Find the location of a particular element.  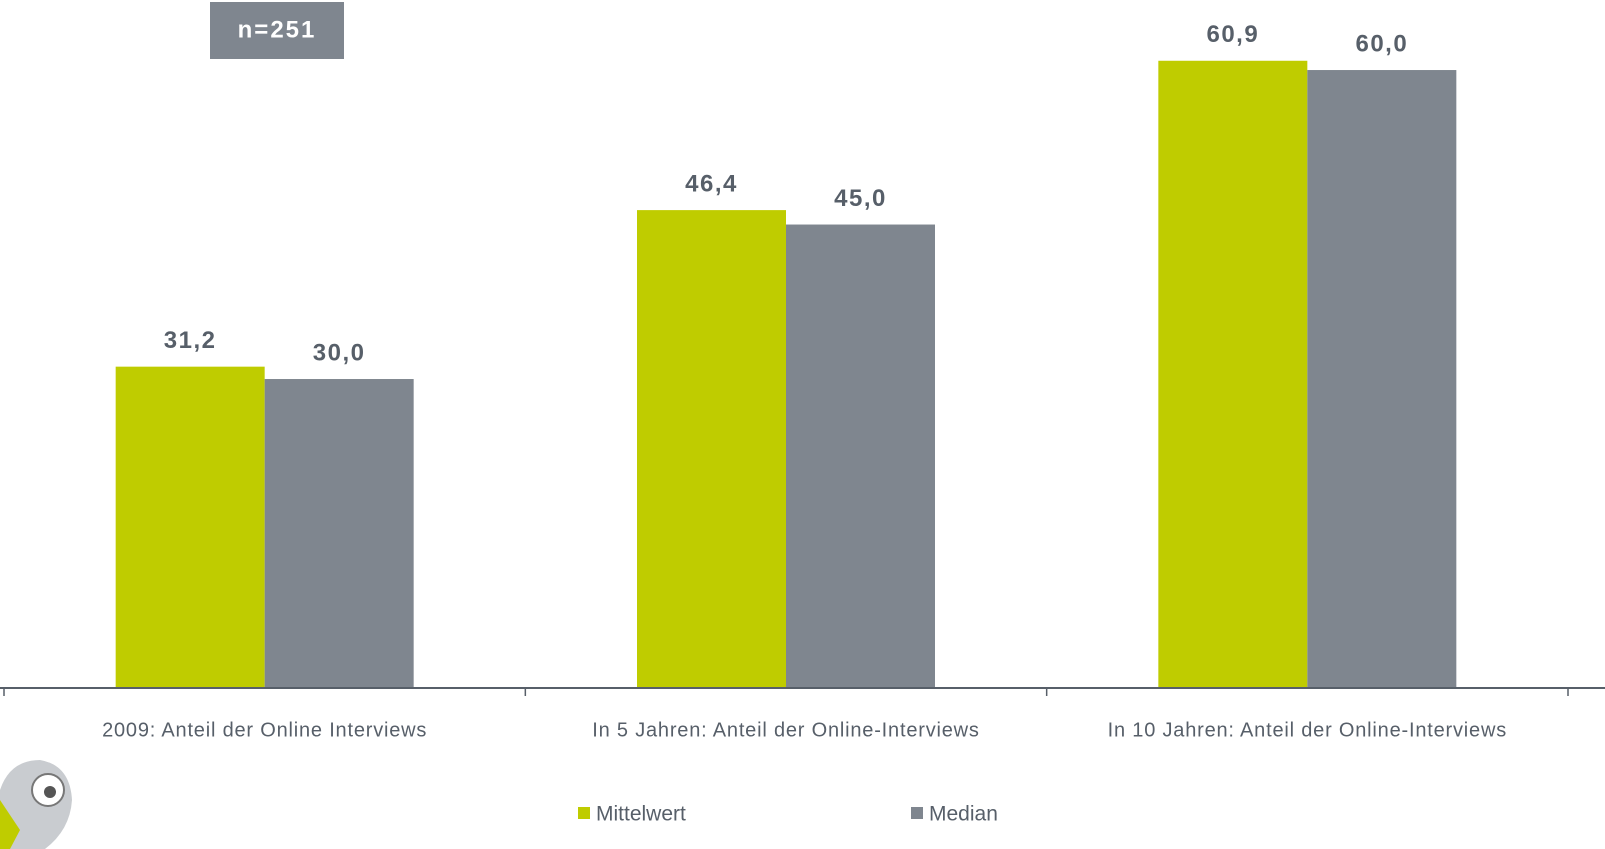

annotation-box is located at coordinates (277, 30).